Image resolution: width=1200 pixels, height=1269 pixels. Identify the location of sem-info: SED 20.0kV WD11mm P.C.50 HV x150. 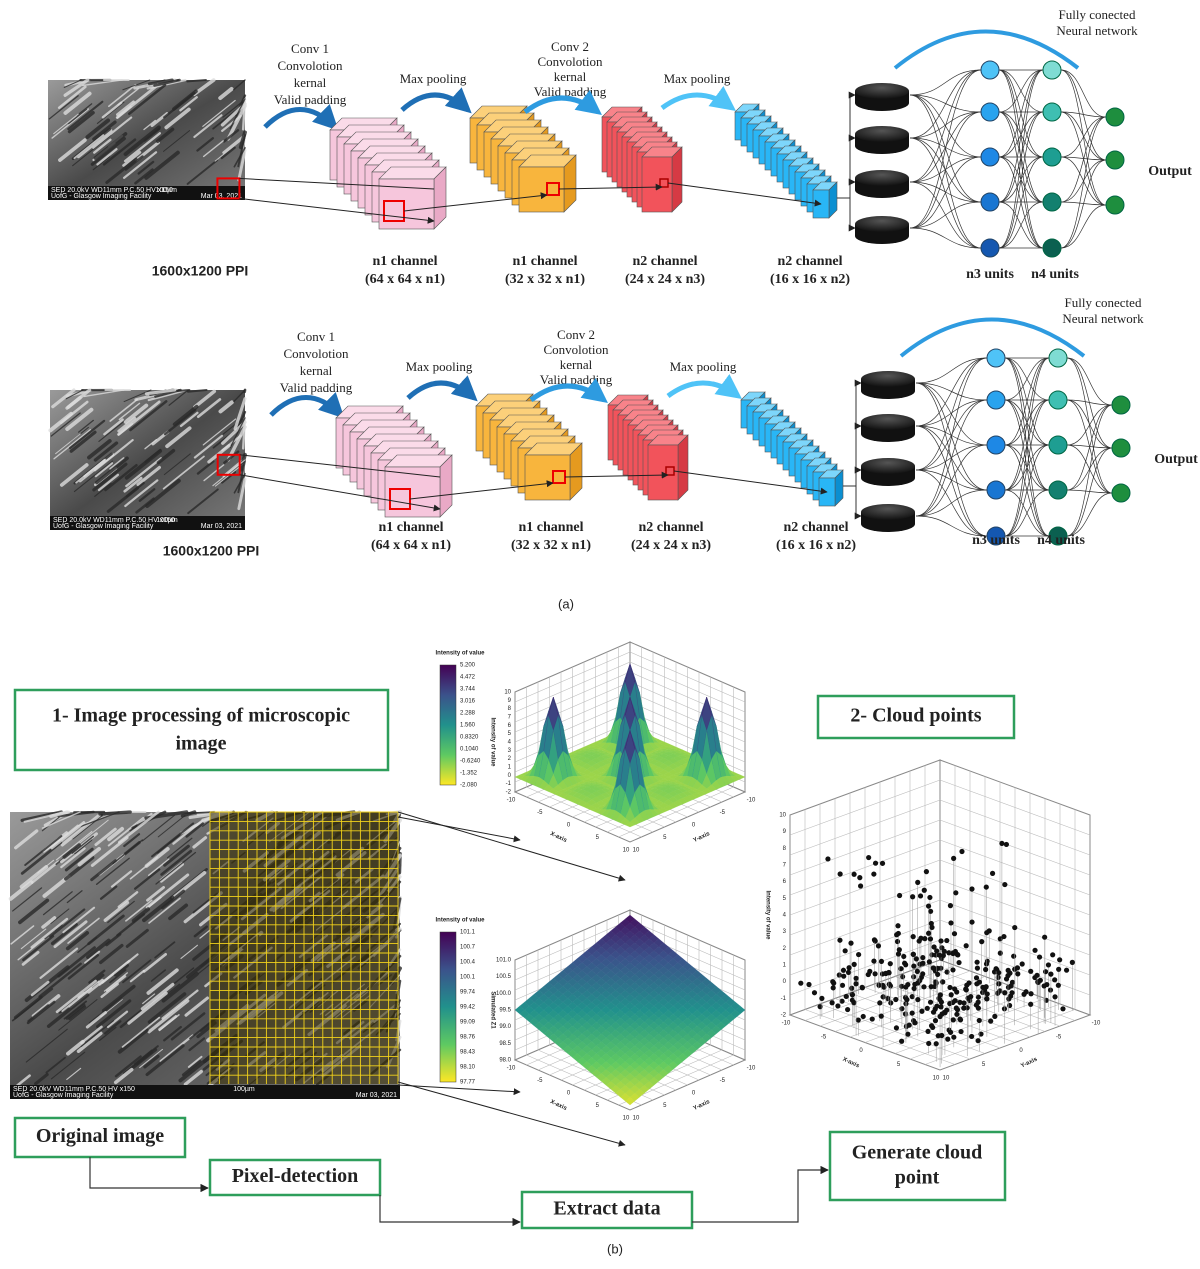
(112, 190).